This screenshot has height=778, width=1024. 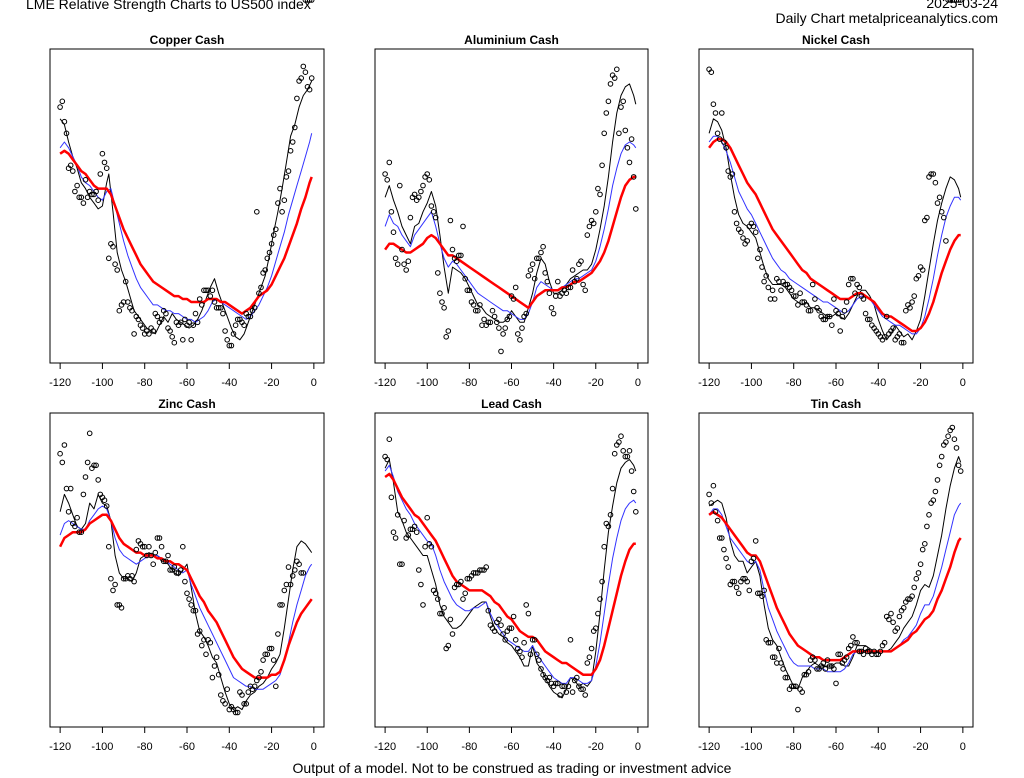 I want to click on x-tick-label: -40, so click(x=554, y=383).